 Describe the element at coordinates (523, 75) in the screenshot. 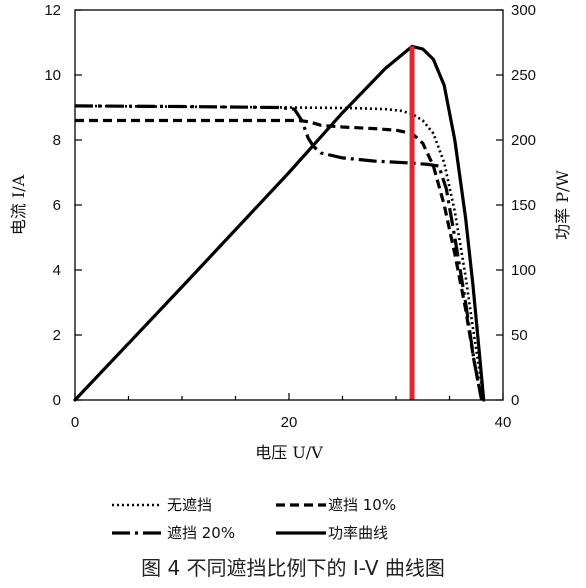

I see `y-right-tick-label: 250` at that location.